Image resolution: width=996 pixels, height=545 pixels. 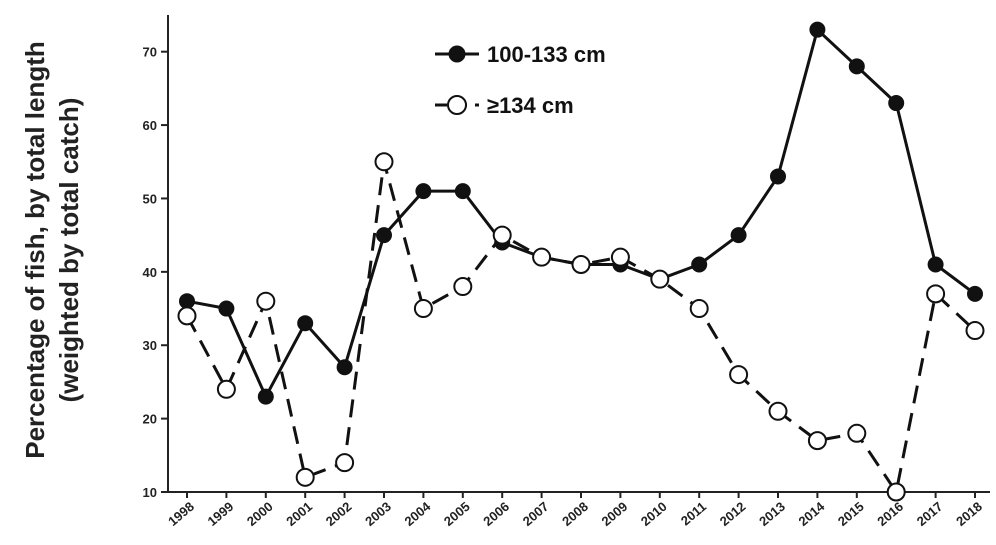 What do you see at coordinates (733, 514) in the screenshot?
I see `x-tick-label: 2012` at bounding box center [733, 514].